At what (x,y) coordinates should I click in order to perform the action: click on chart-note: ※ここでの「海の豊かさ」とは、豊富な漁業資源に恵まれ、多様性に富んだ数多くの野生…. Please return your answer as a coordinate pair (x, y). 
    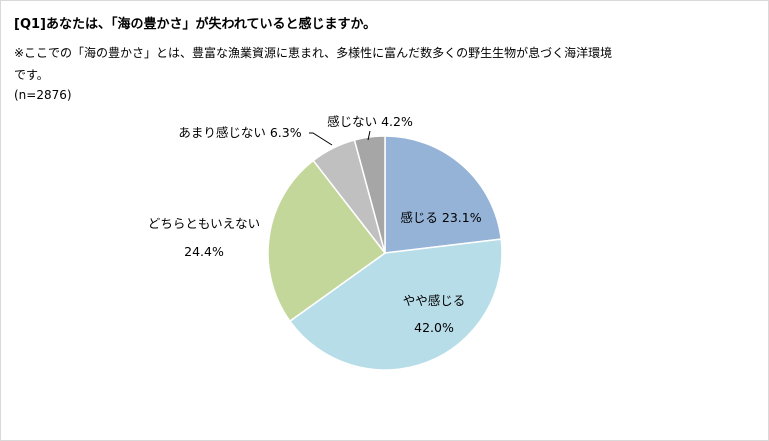
    Looking at the image, I should click on (313, 64).